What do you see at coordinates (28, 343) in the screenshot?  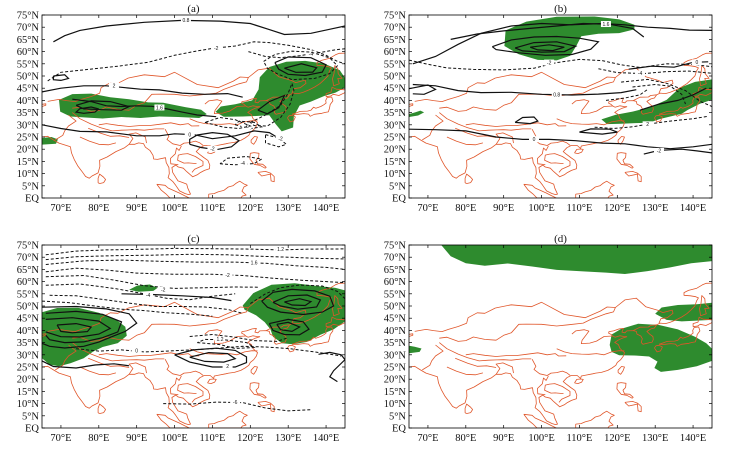 I see `lat-label: 35°N` at bounding box center [28, 343].